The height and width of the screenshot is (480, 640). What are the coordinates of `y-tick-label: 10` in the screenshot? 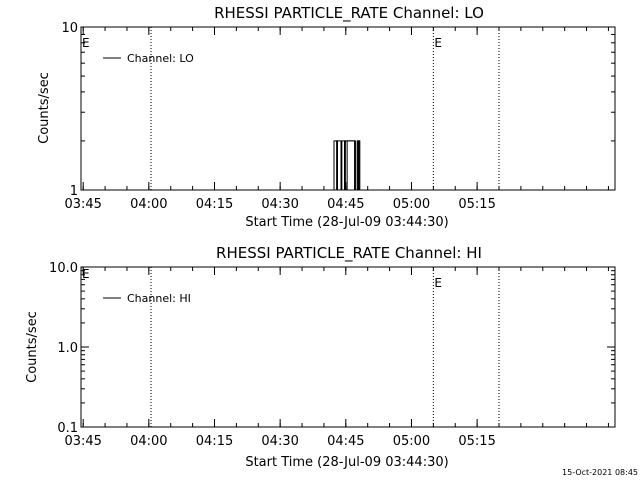 It's located at (69, 28).